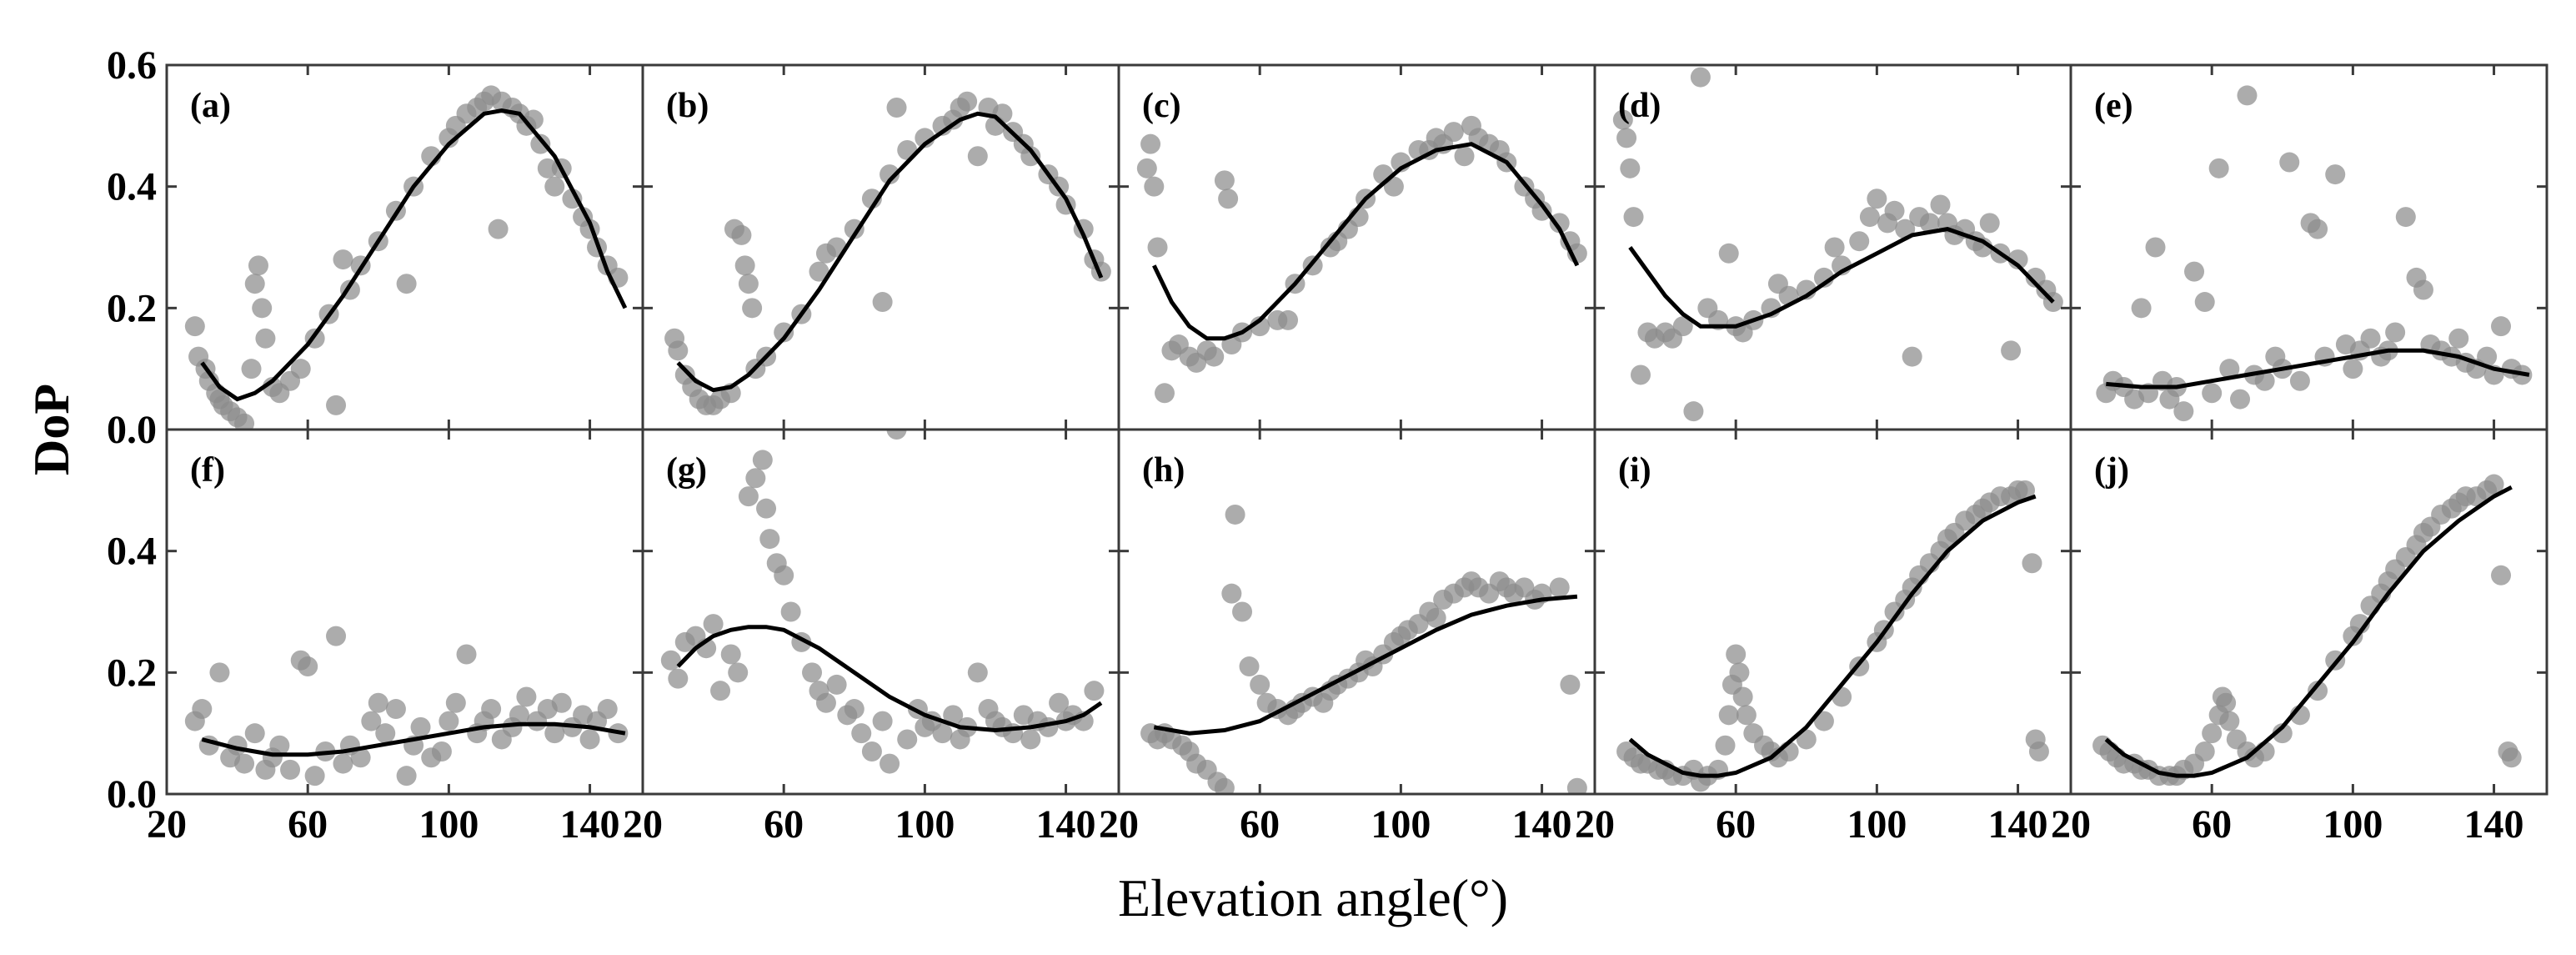 This screenshot has width=2576, height=955. I want to click on panel-label: (f), so click(207, 471).